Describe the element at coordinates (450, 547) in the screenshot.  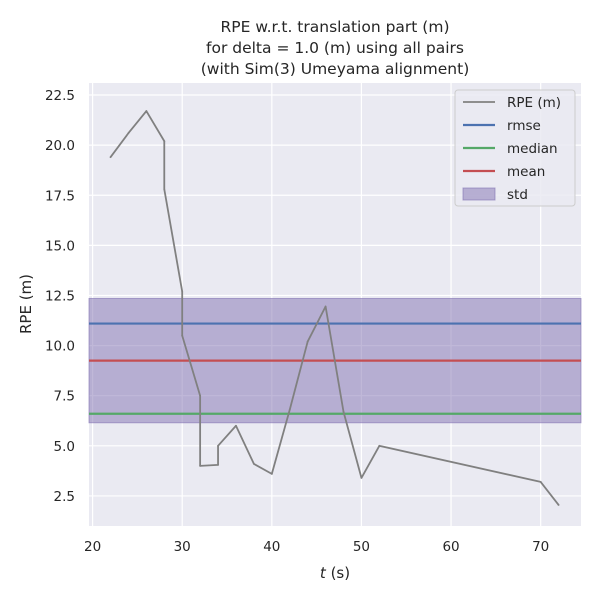
I see `x-tick-label: 60` at that location.